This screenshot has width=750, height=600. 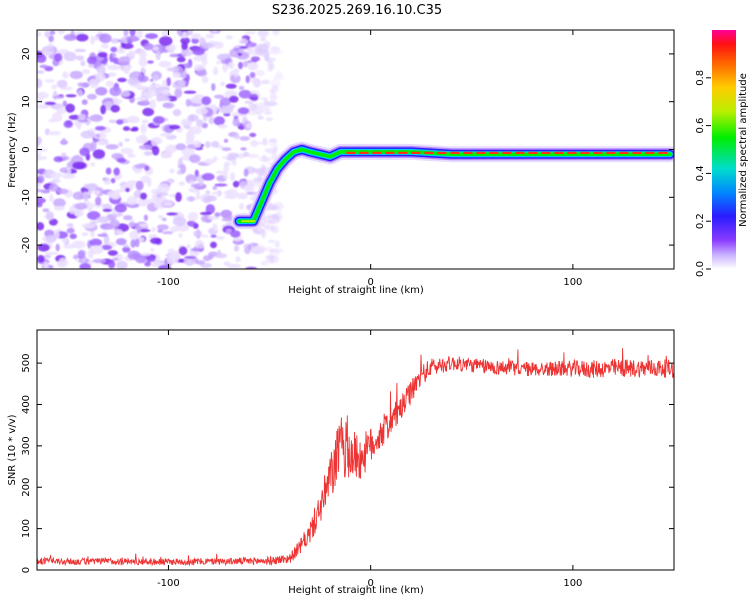 What do you see at coordinates (168, 583) in the screenshot?
I see `x-tick-label: -100` at bounding box center [168, 583].